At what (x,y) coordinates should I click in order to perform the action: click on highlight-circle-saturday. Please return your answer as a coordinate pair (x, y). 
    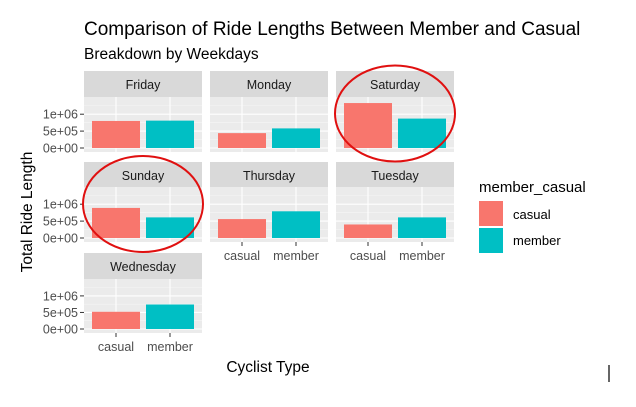
    Looking at the image, I should click on (395, 113).